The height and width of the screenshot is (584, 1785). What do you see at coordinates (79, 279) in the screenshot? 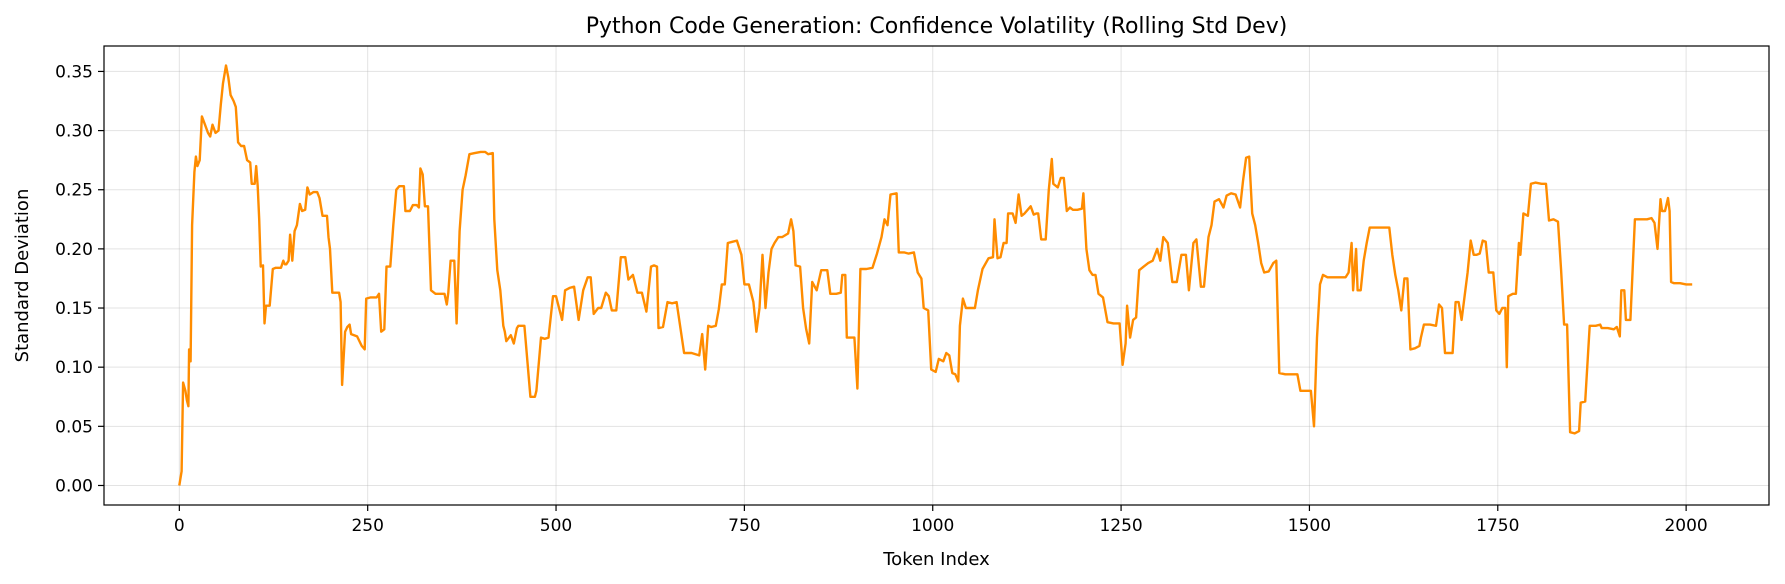
I see `y-axis-ticks: 0.00 0.05 0.10 0.15 0.20 0.25 0.30 0.35` at bounding box center [79, 279].